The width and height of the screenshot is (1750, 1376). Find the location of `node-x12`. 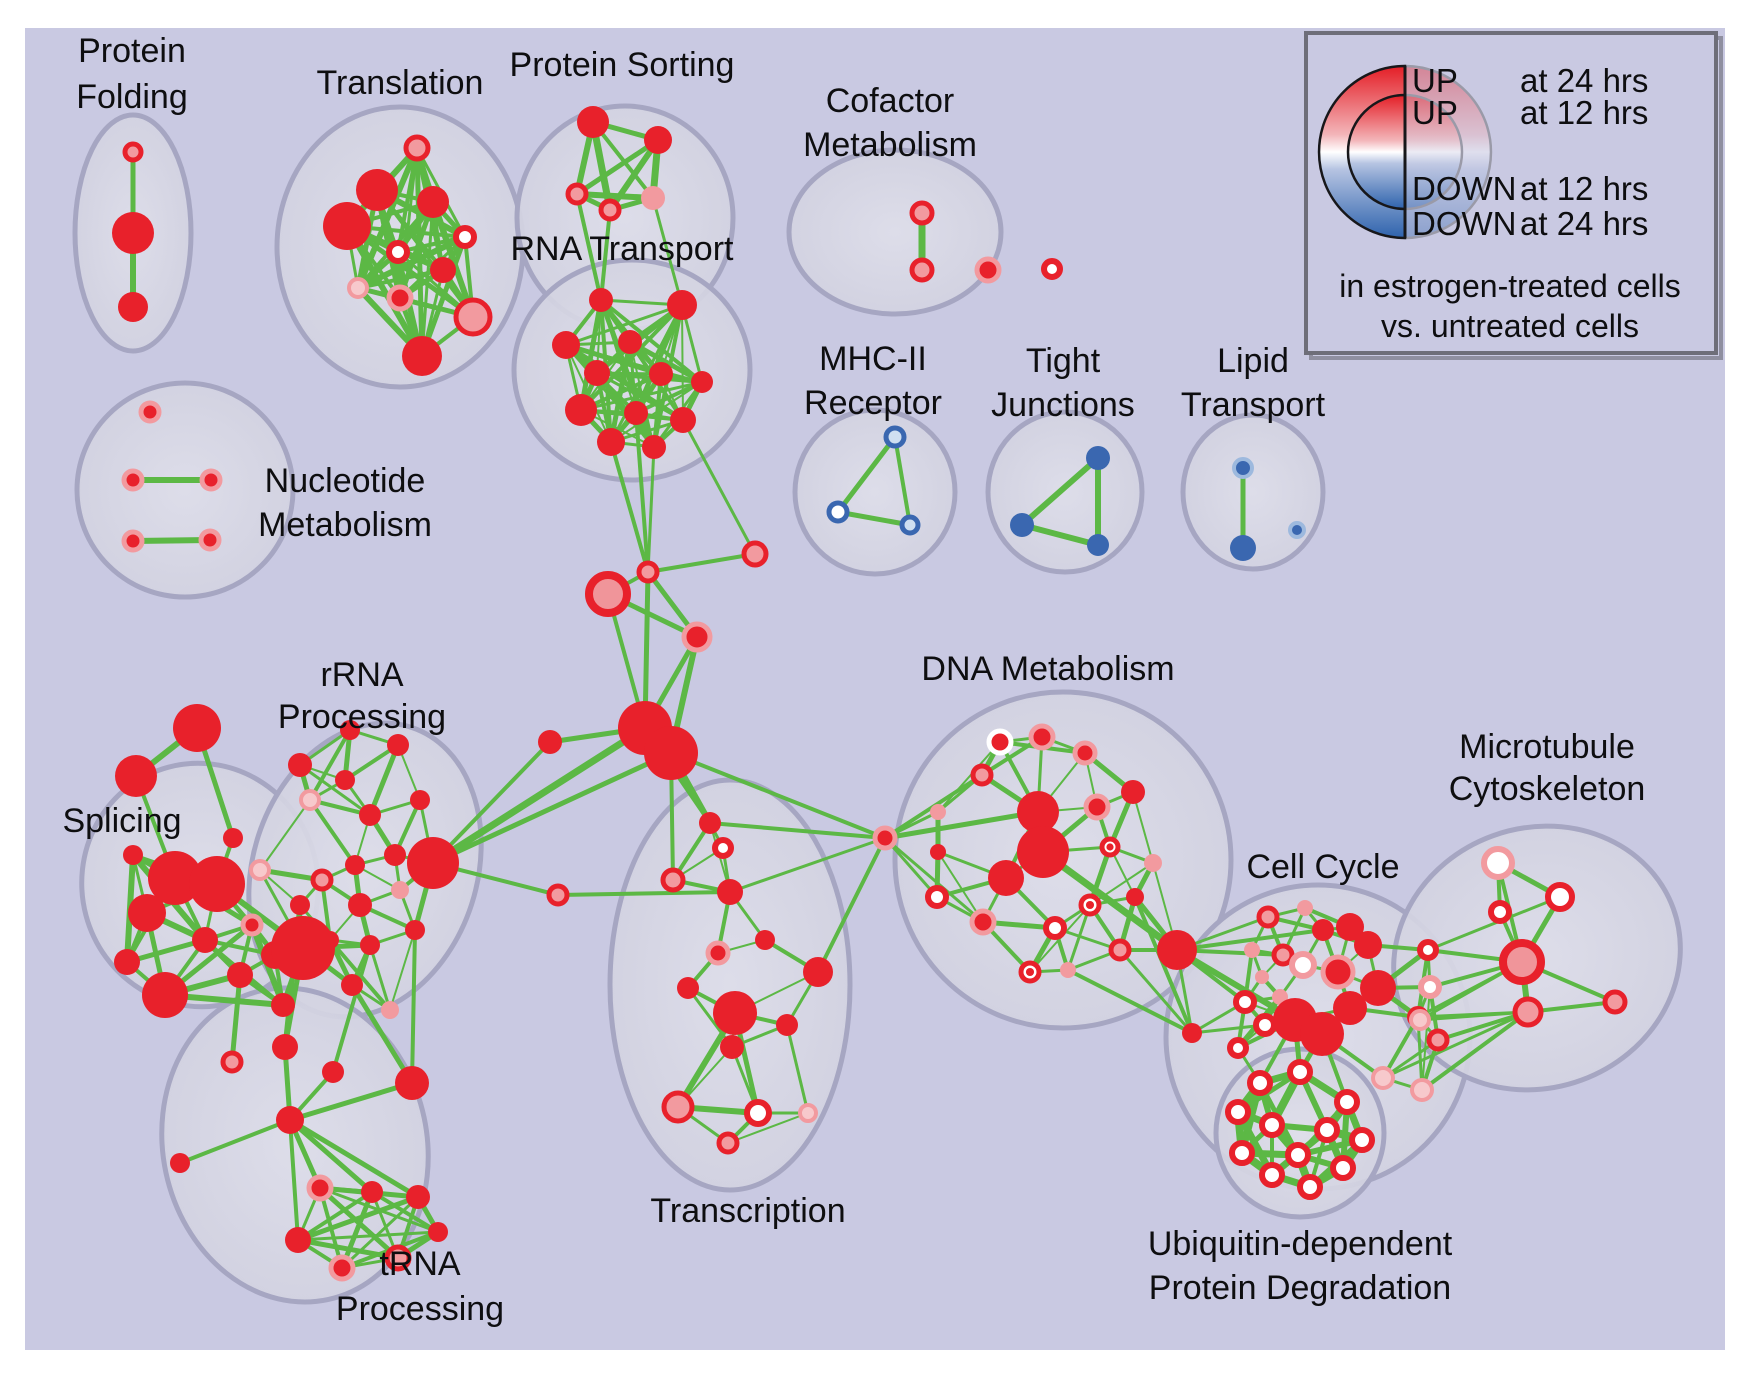

node-x12 is located at coordinates (787, 1025).